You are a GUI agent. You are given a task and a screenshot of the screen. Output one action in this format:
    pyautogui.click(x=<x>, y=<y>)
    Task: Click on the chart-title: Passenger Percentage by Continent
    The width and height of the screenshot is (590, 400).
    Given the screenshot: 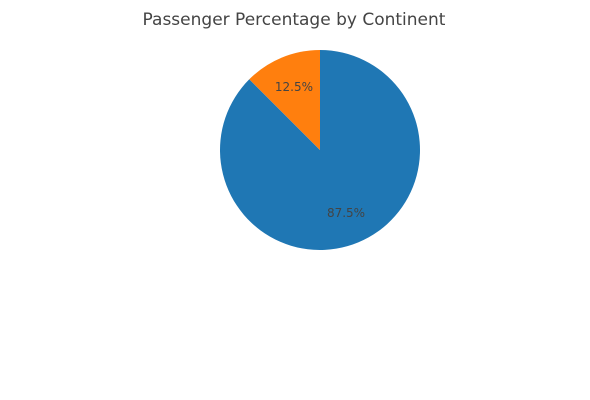 What is the action you would take?
    pyautogui.click(x=294, y=20)
    